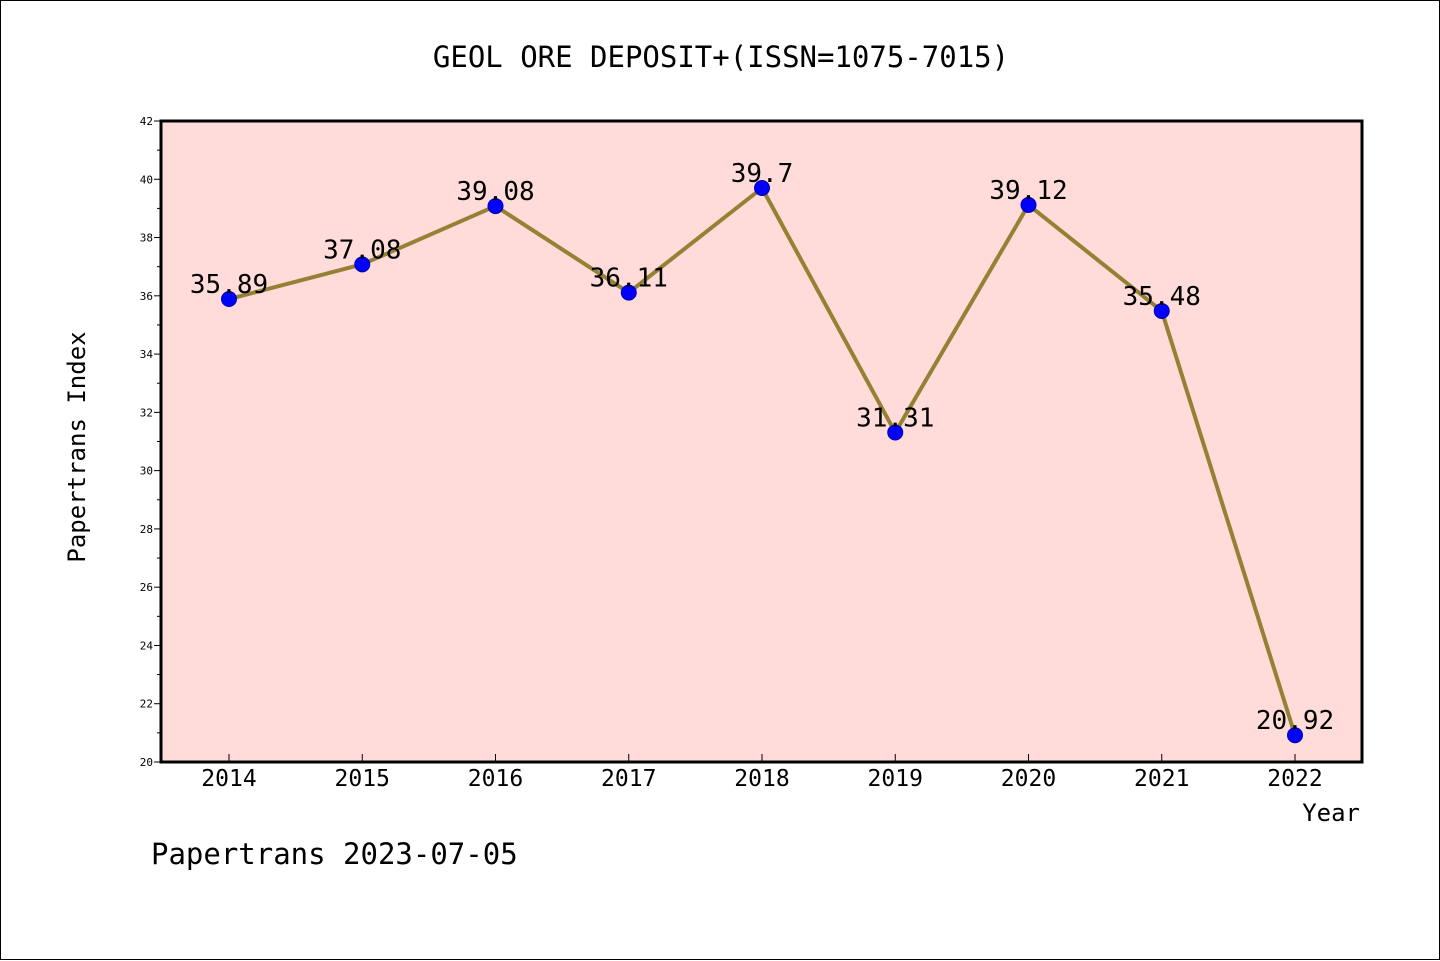 Image resolution: width=1440 pixels, height=961 pixels. Describe the element at coordinates (146, 762) in the screenshot. I see `y-tick-label: 20` at that location.